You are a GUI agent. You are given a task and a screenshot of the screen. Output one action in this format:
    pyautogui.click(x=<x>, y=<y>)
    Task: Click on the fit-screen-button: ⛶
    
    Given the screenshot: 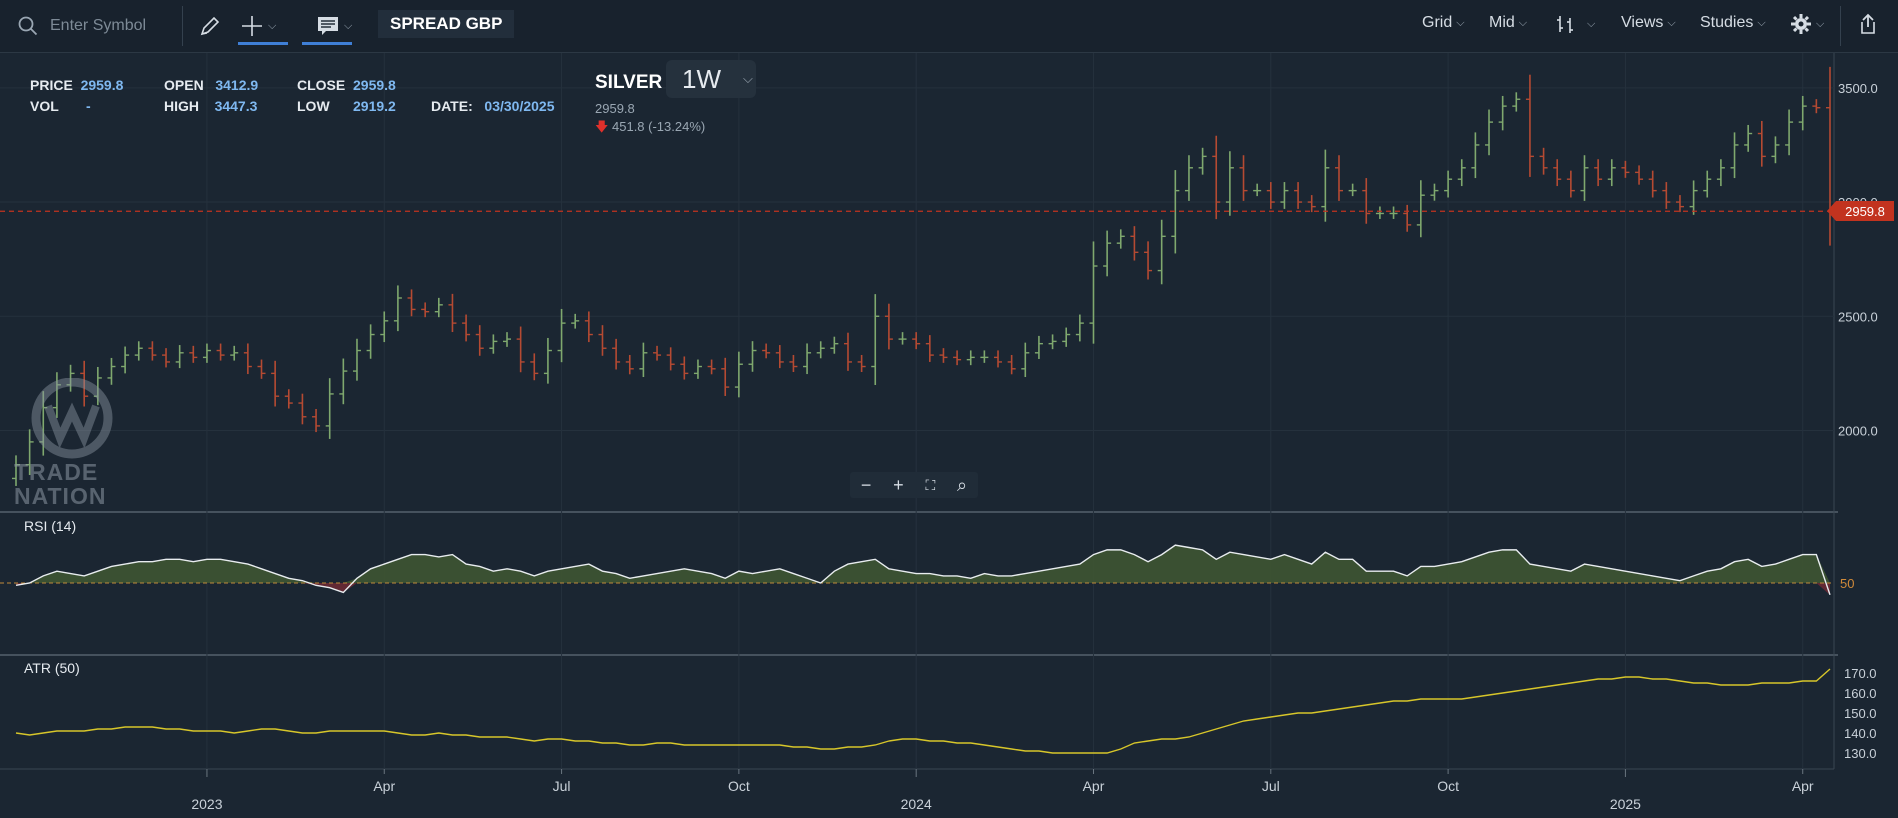 What is the action you would take?
    pyautogui.click(x=930, y=484)
    